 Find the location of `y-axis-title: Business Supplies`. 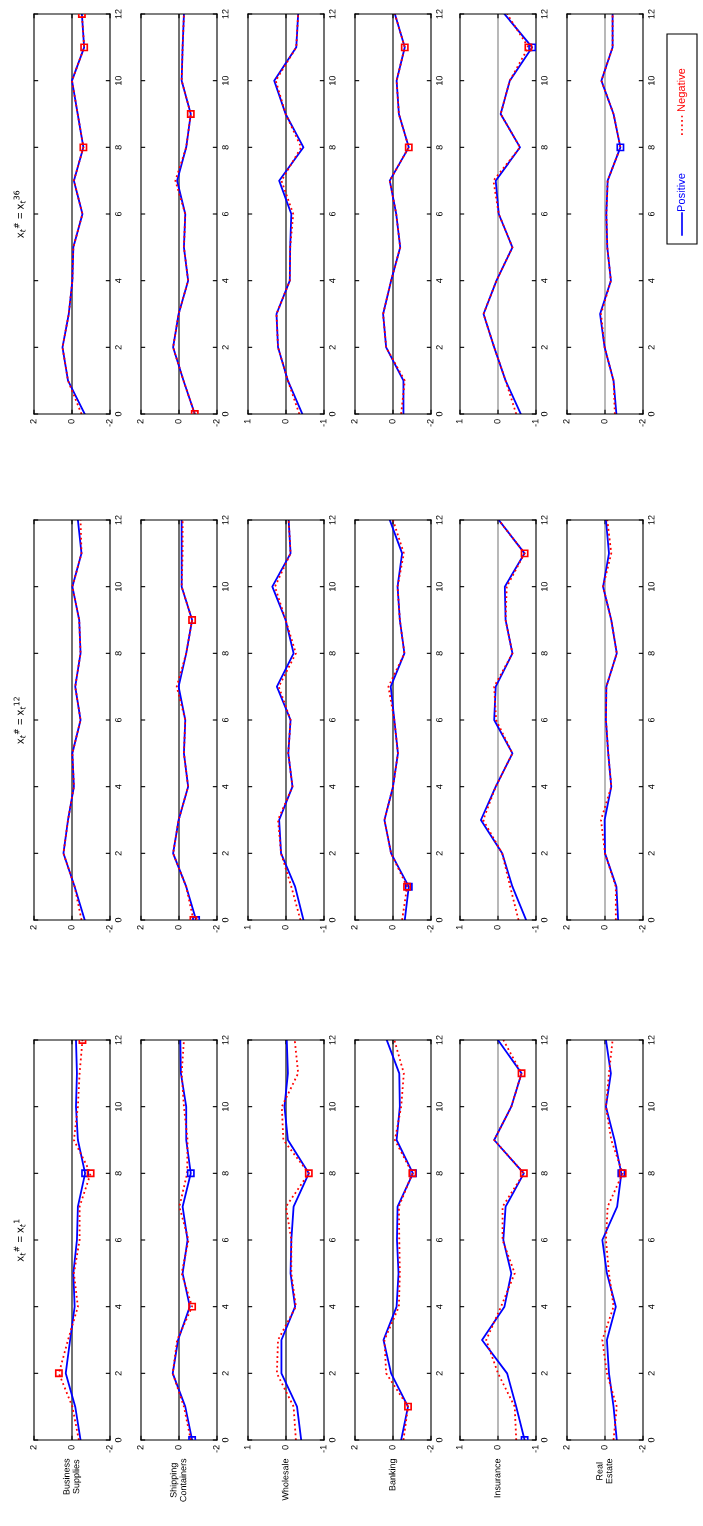

y-axis-title: Business Supplies is located at coordinates (72, 1476).